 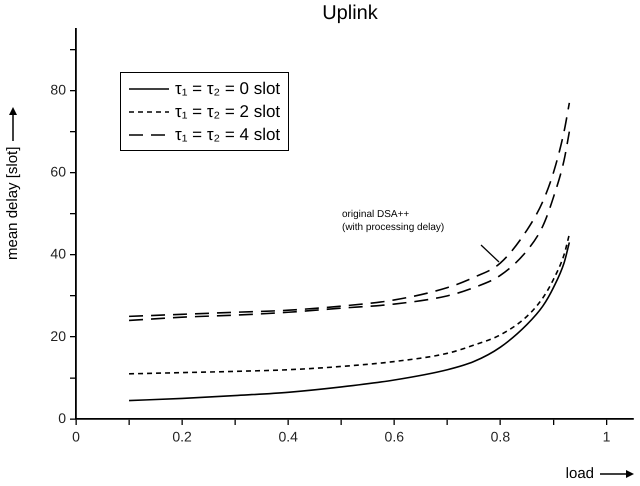 I want to click on x-tick-label: 0, so click(x=76, y=436).